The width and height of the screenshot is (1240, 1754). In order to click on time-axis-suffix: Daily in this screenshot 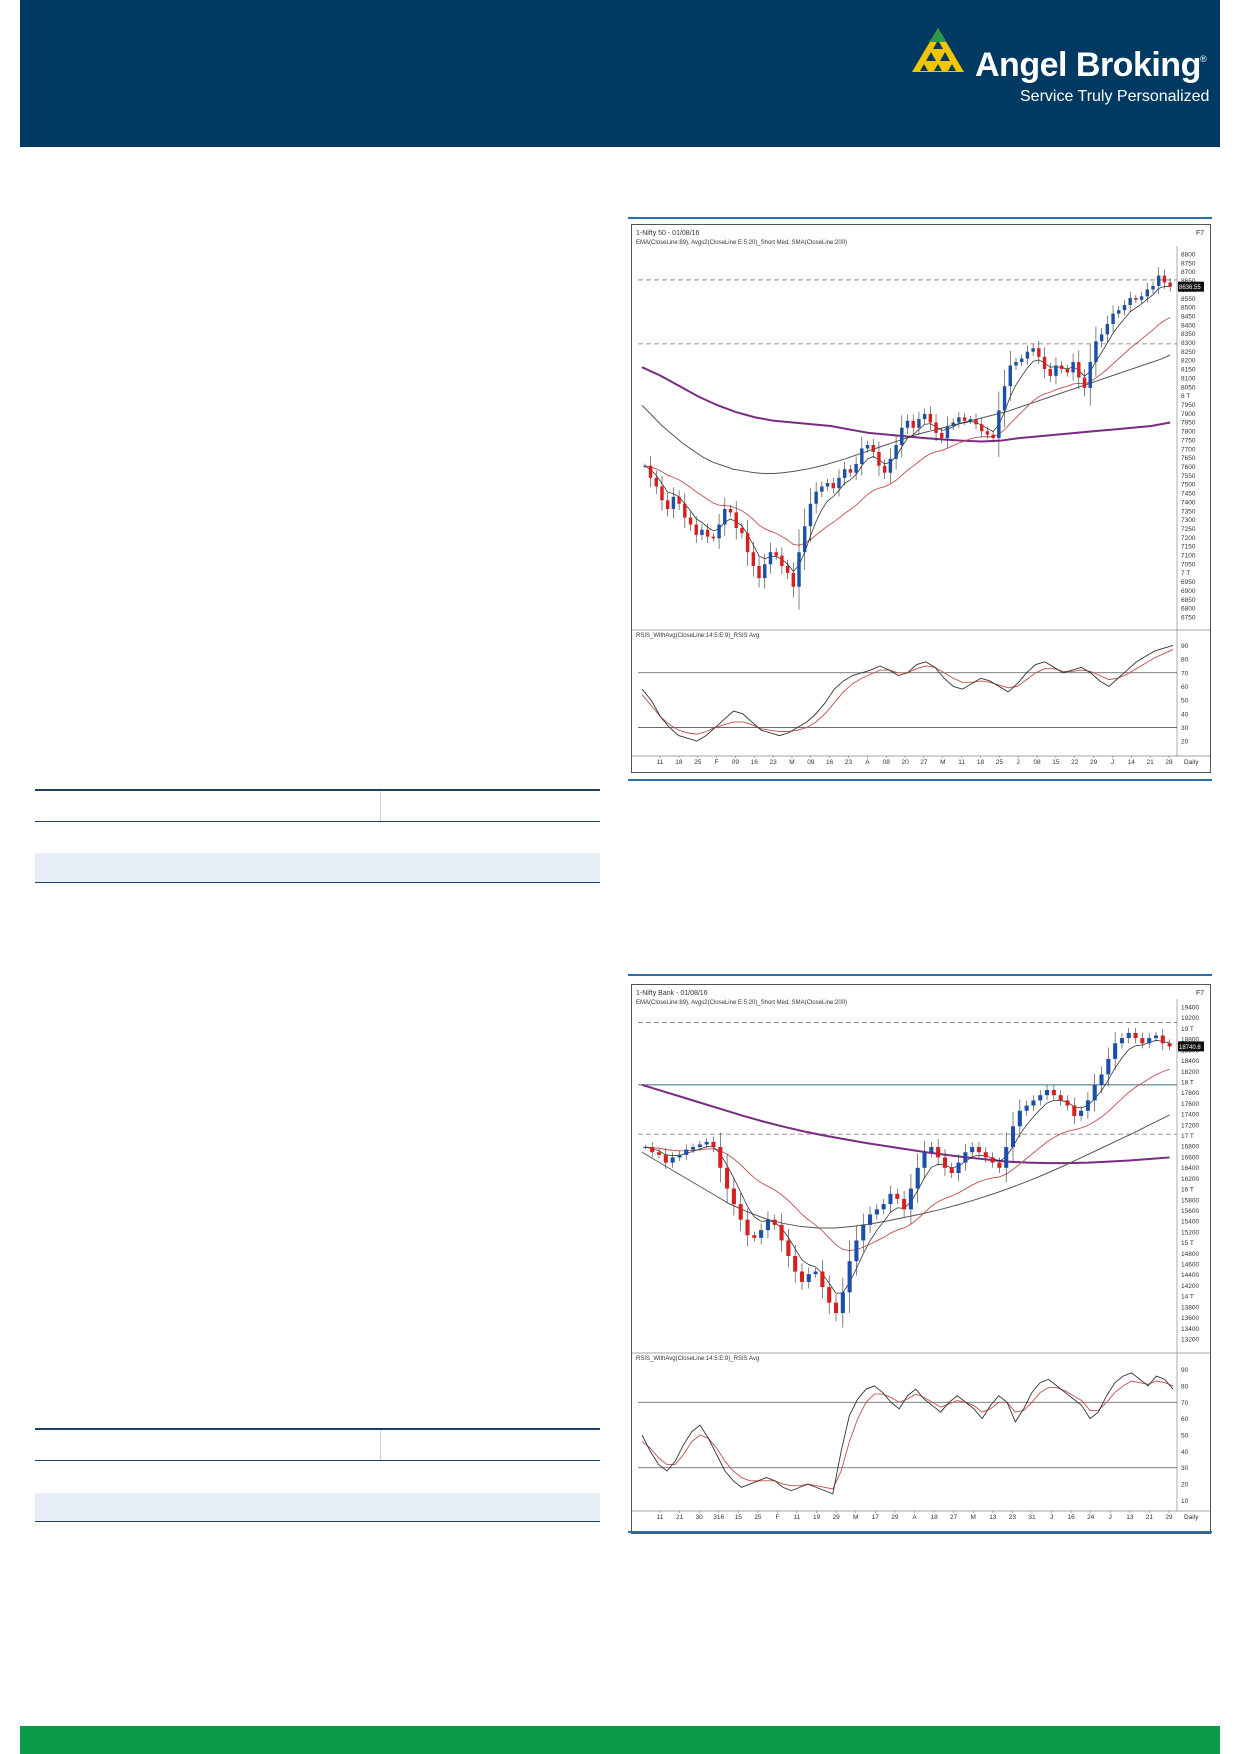, I will do `click(1191, 762)`.